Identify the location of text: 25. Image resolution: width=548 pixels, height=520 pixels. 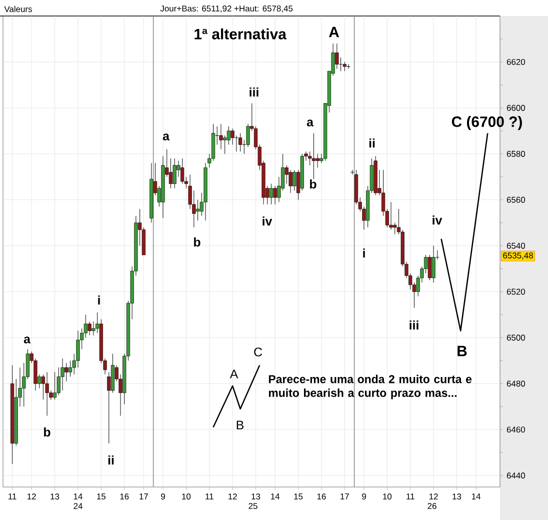
(253, 506).